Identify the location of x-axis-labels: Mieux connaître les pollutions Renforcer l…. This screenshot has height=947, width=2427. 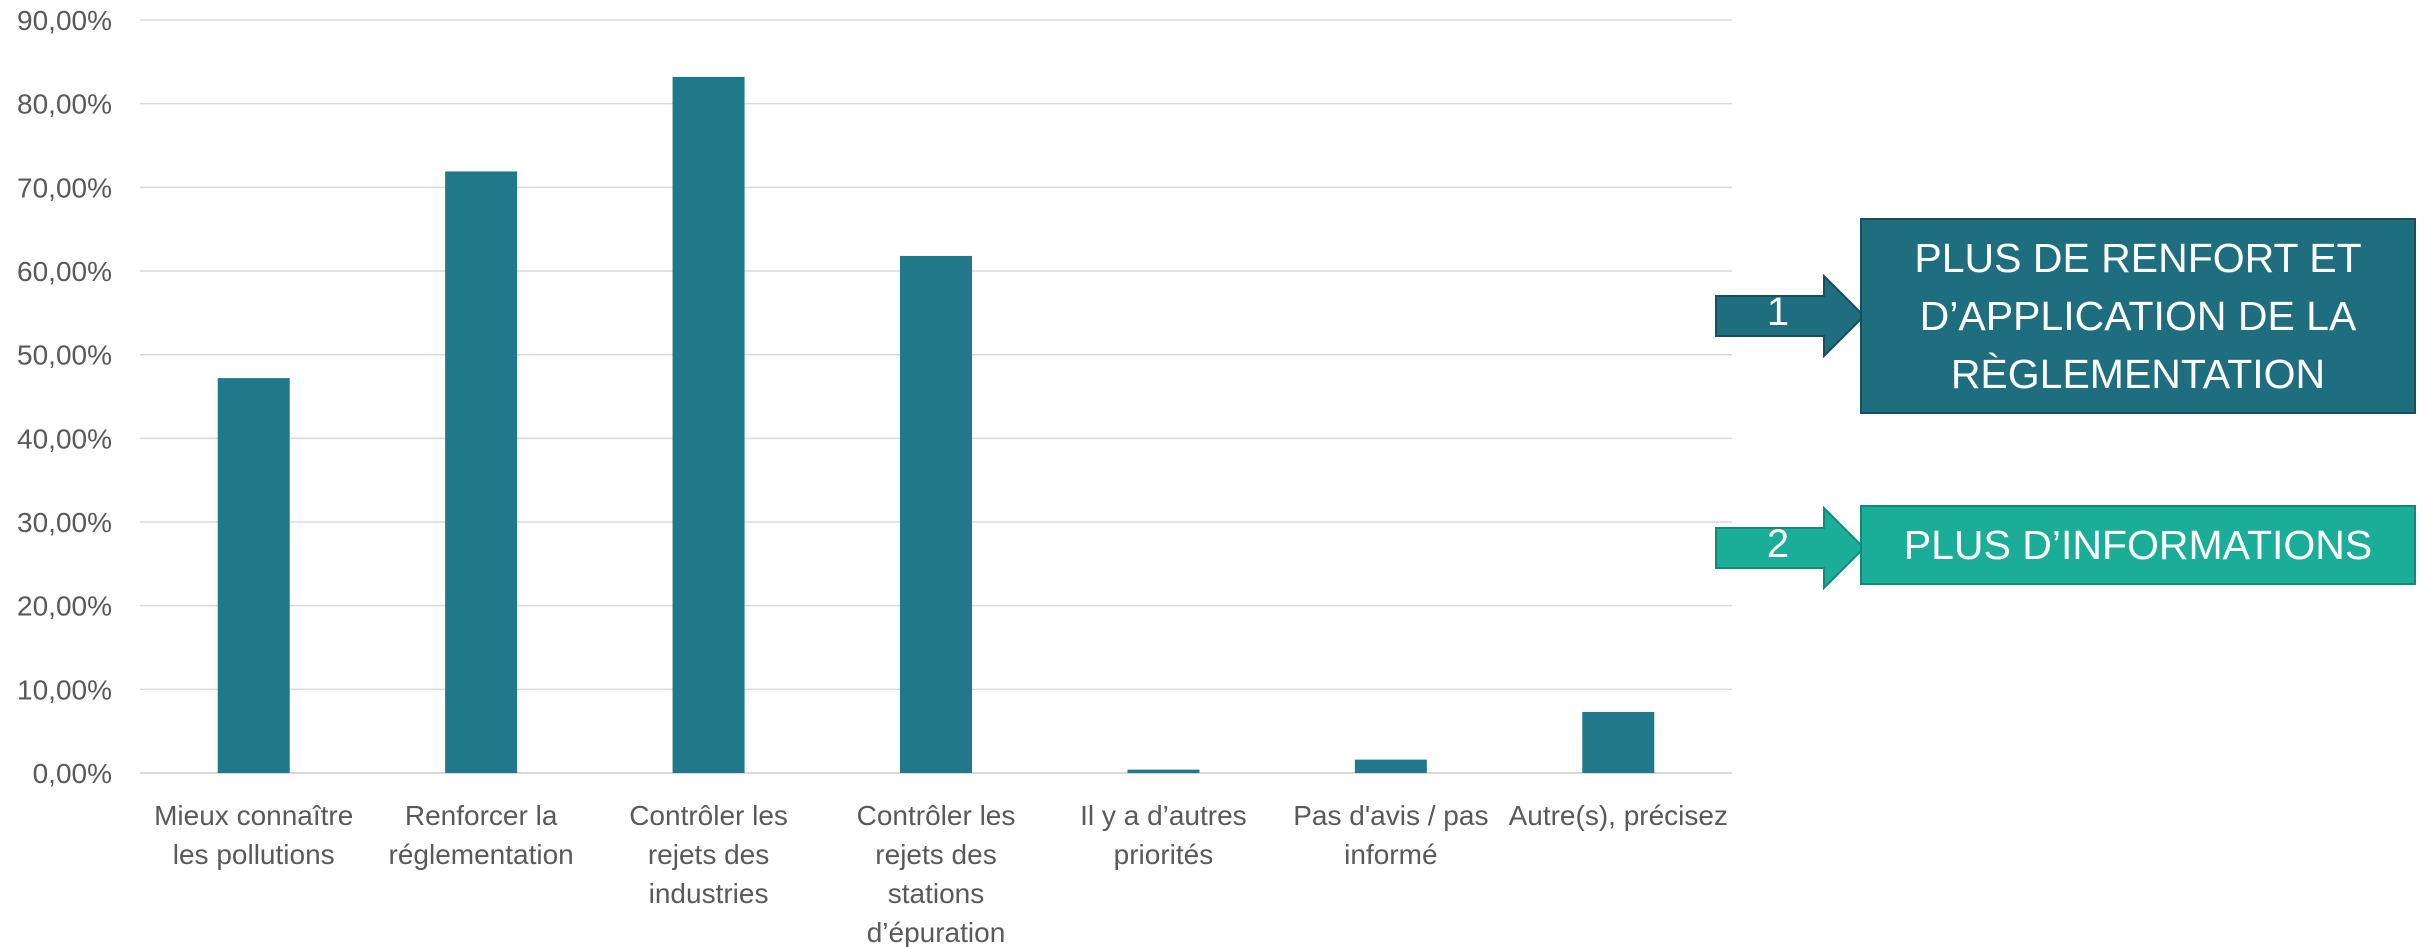
(941, 873).